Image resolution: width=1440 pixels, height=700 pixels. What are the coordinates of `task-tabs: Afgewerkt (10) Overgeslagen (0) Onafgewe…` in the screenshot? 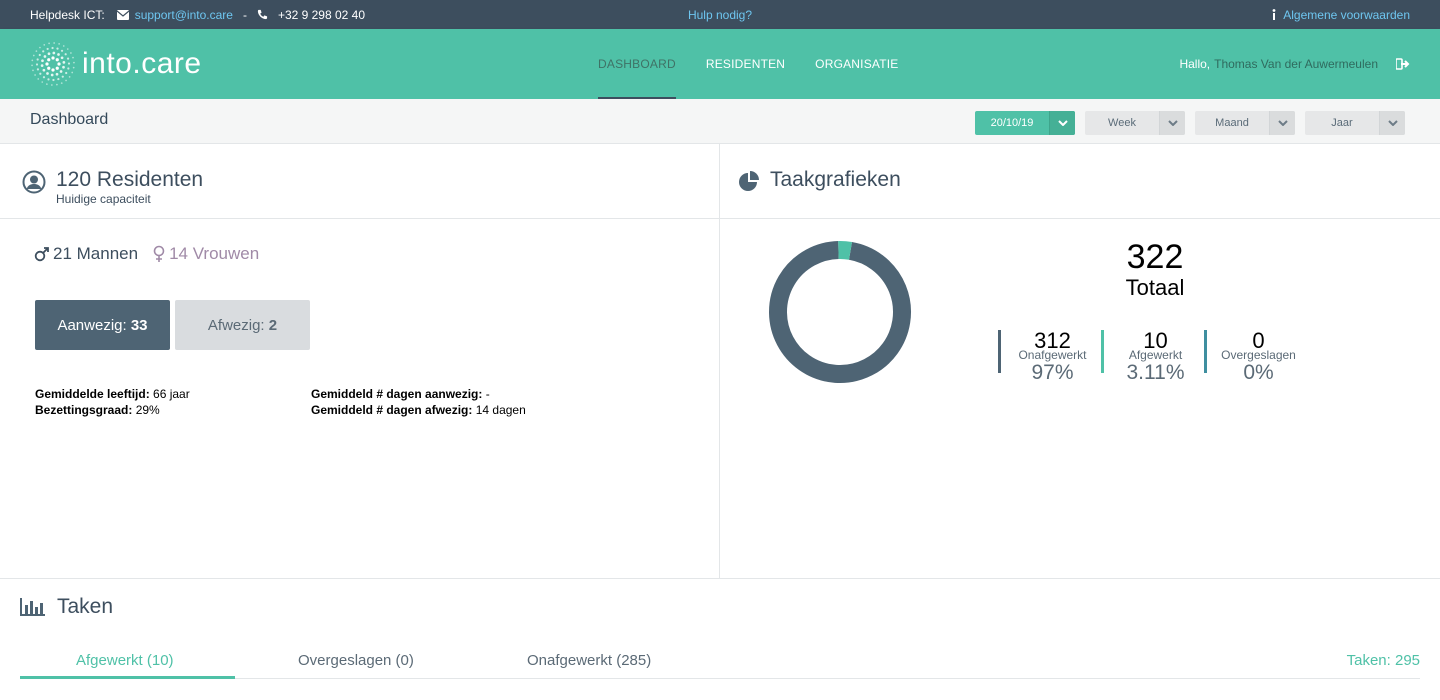 It's located at (720, 656).